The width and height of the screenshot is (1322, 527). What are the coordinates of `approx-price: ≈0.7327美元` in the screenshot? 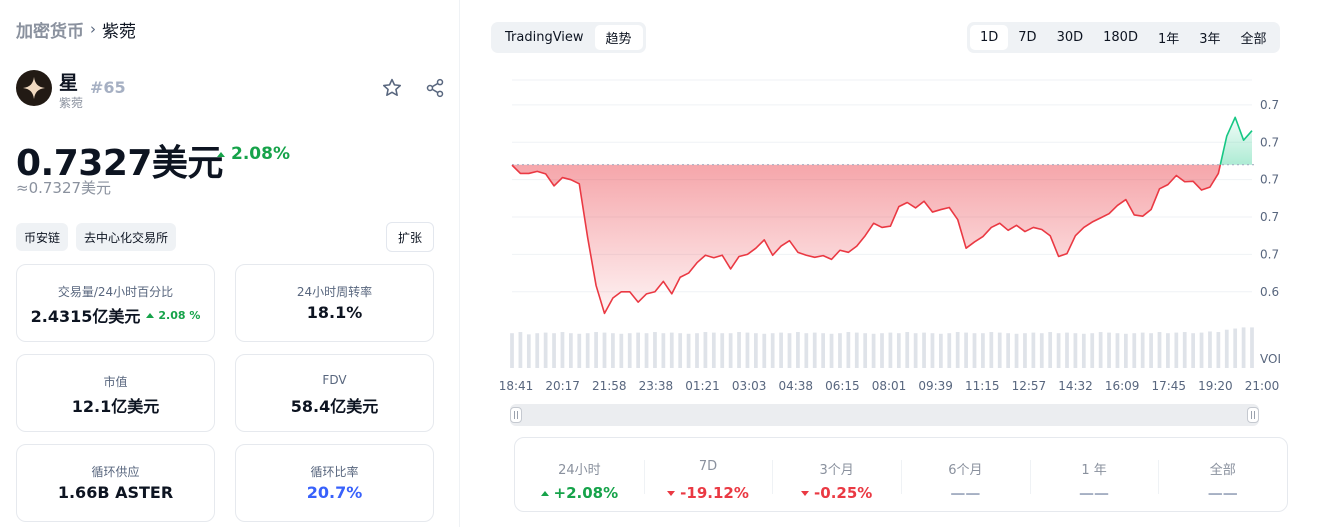 It's located at (64, 188).